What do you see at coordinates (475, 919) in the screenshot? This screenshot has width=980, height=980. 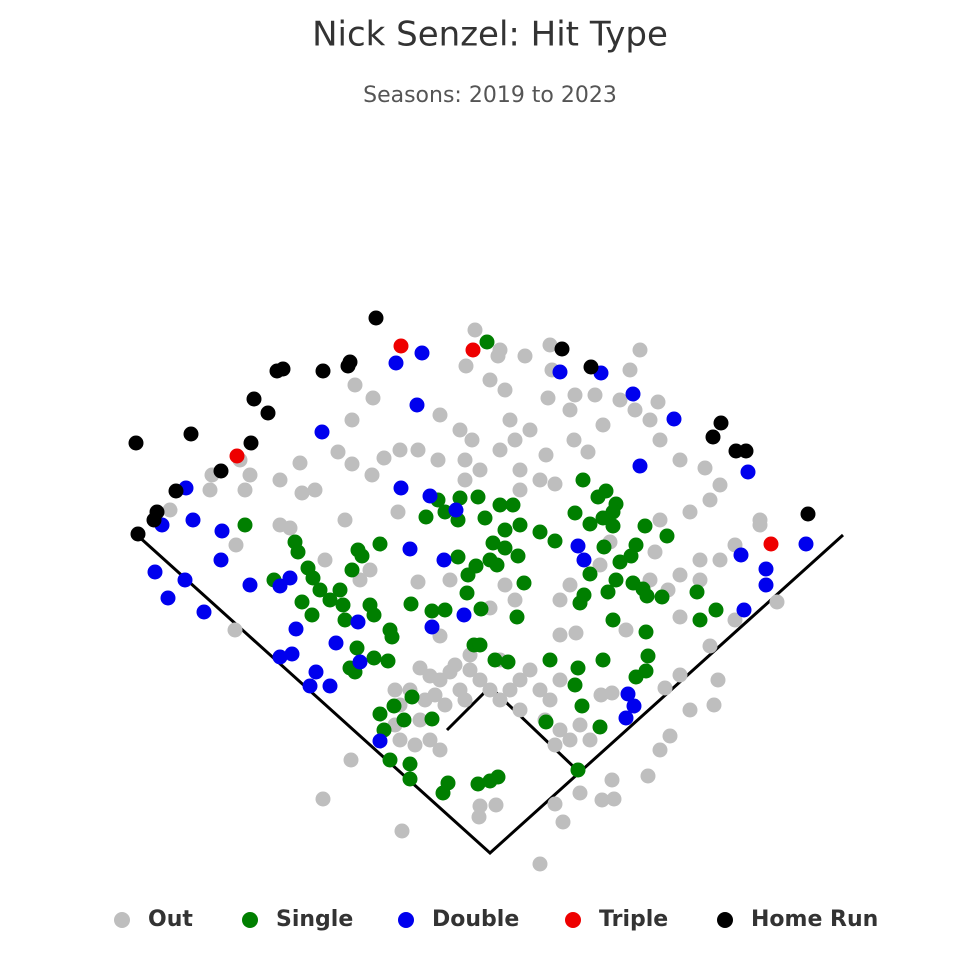 I see `legend-label: Double` at bounding box center [475, 919].